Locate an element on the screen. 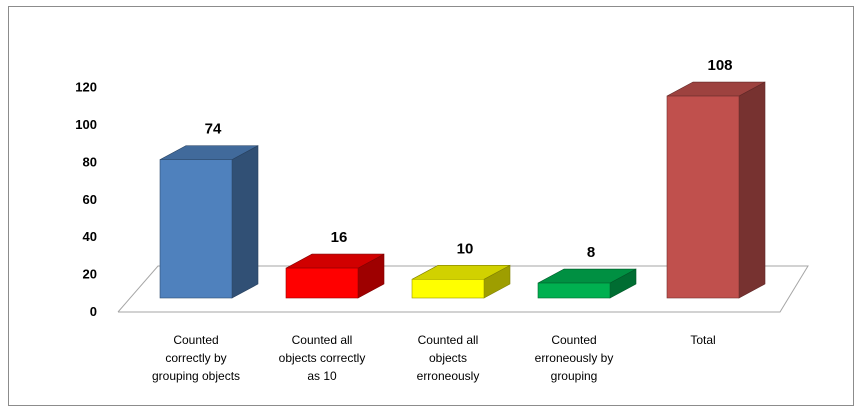 Image resolution: width=862 pixels, height=412 pixels. y-tick-label: 60 is located at coordinates (90, 199).